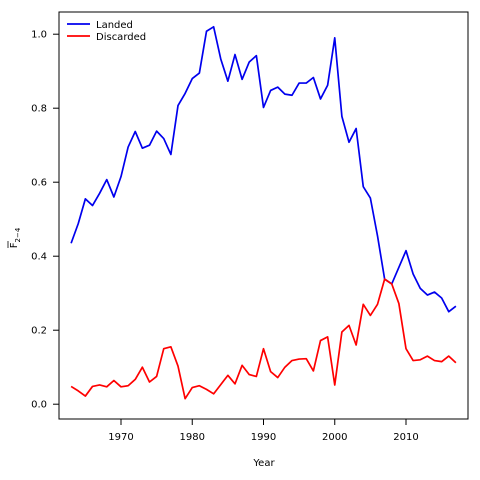 The image size is (480, 480). What do you see at coordinates (114, 25) in the screenshot?
I see `legend-label-landed: Landed` at bounding box center [114, 25].